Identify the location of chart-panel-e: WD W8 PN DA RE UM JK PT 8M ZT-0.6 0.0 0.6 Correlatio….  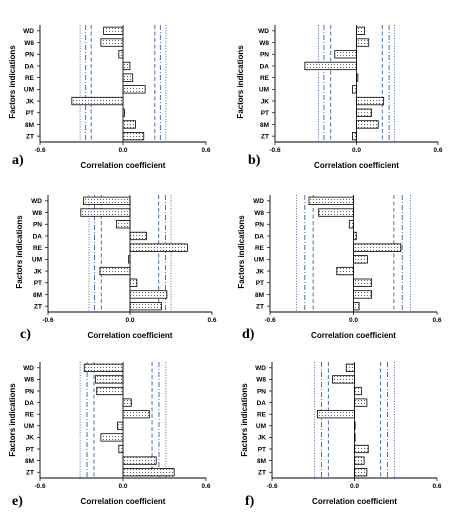
(109, 435).